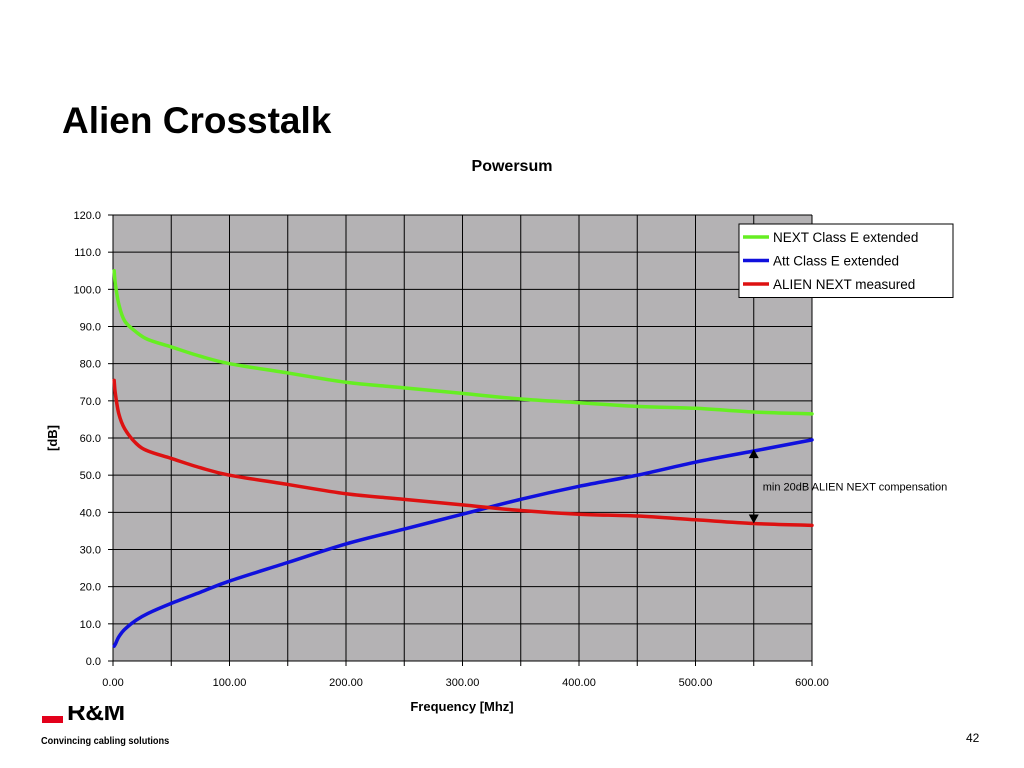 The image size is (1024, 768). What do you see at coordinates (845, 237) in the screenshot?
I see `legend-label: NEXT Class E extended` at bounding box center [845, 237].